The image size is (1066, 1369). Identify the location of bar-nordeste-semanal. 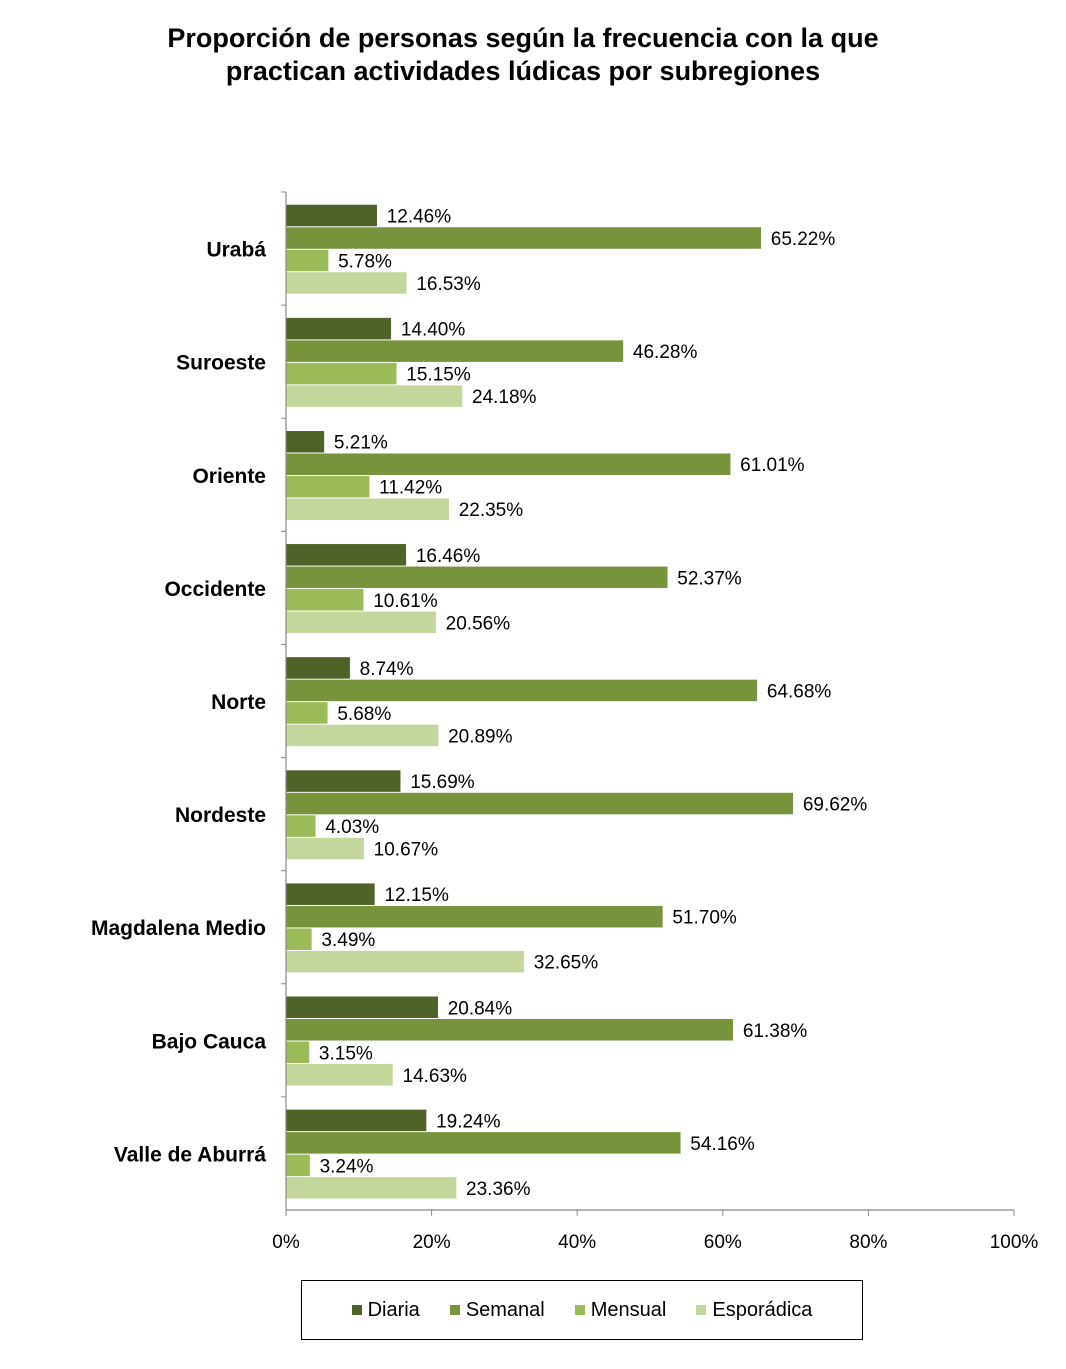
(539, 803).